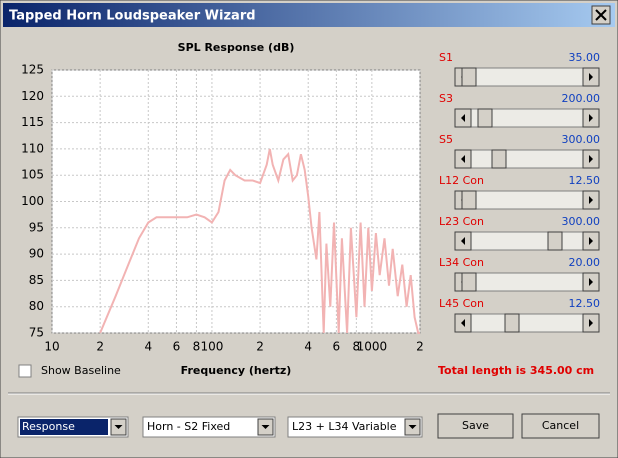 This screenshot has width=618, height=458. Describe the element at coordinates (51, 347) in the screenshot. I see `x-tick-label: 10` at that location.